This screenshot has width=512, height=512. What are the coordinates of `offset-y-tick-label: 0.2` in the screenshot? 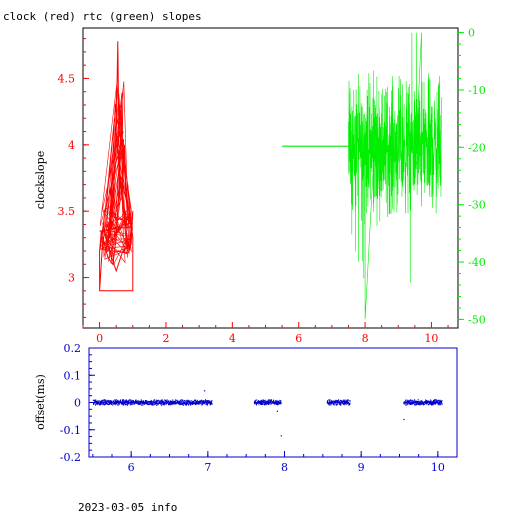 It's located at (73, 348).